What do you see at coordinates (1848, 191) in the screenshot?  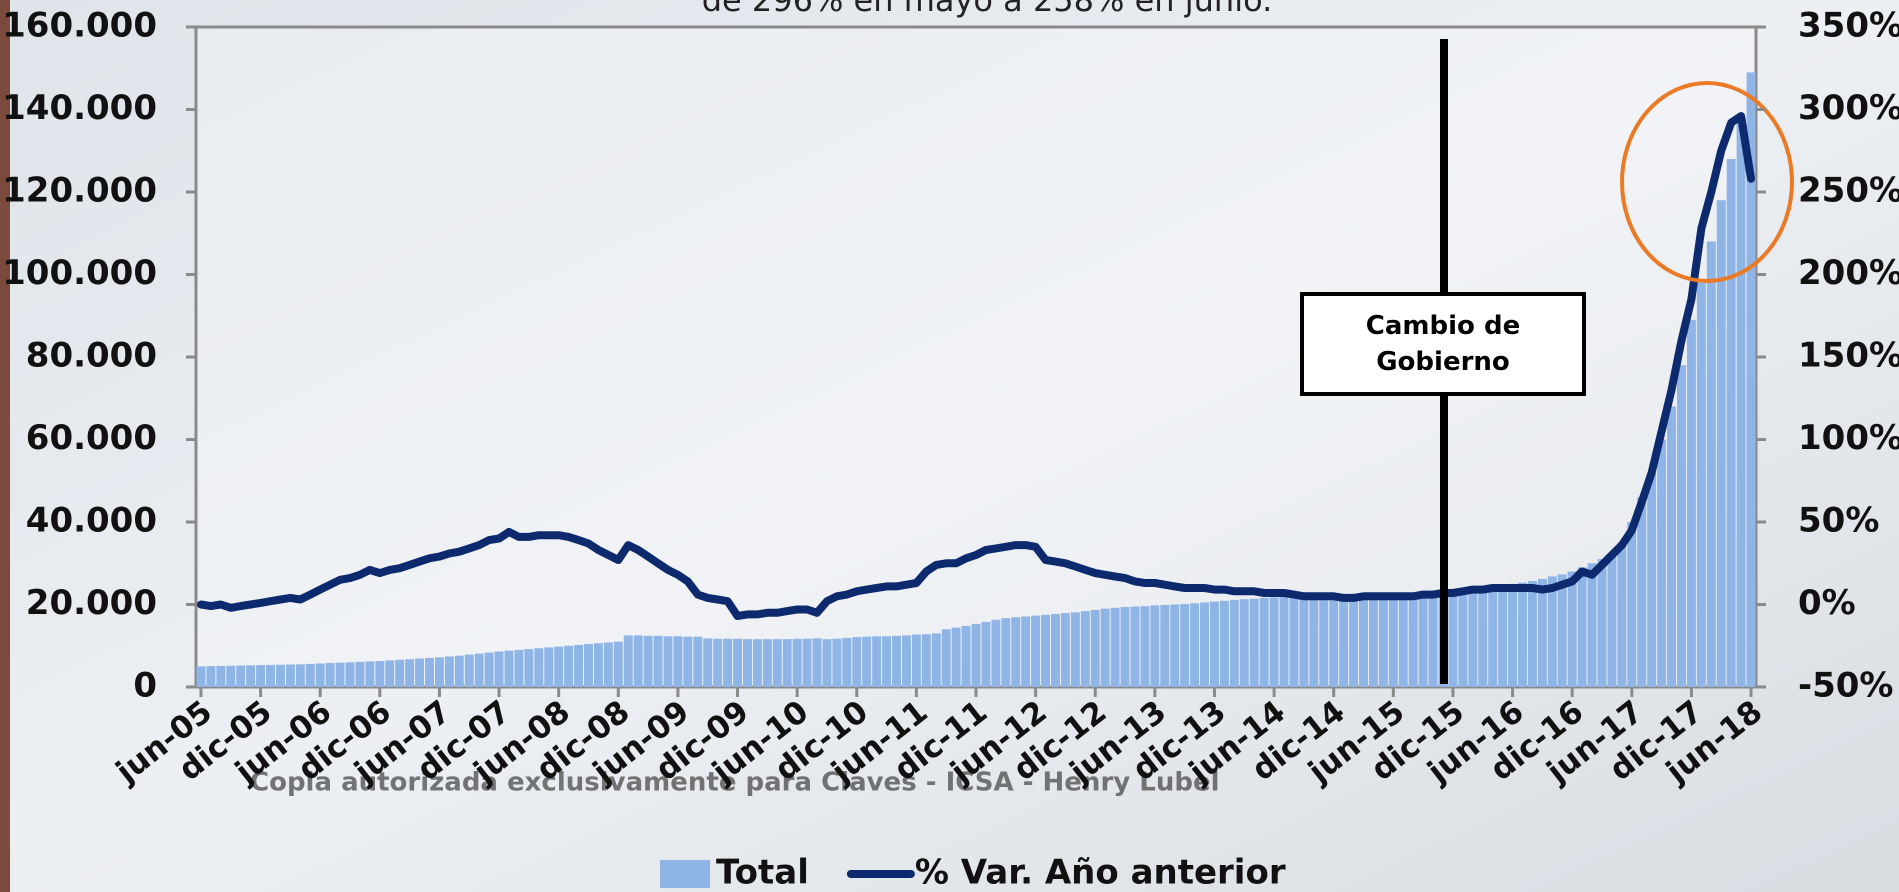 I see `y2-tick-label: 250%` at bounding box center [1848, 191].